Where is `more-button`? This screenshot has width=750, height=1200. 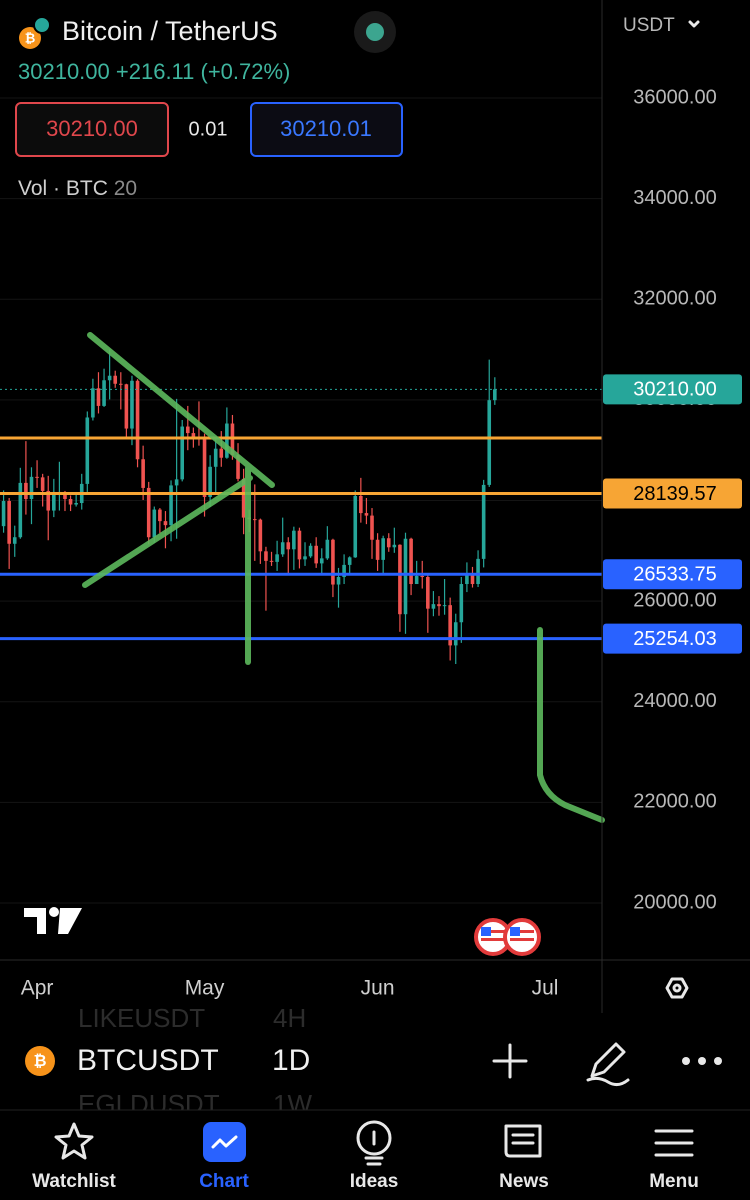
more-button is located at coordinates (702, 1061).